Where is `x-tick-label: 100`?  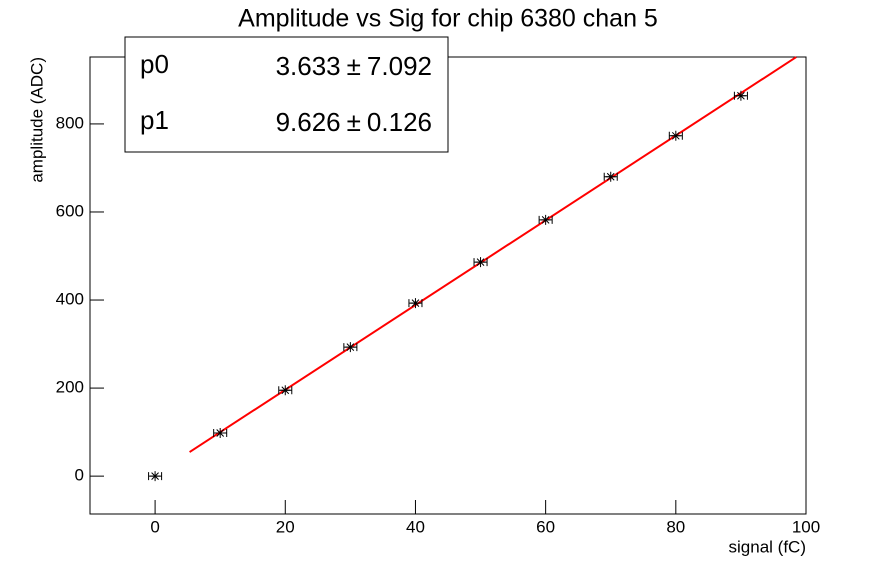 x-tick-label: 100 is located at coordinates (806, 526).